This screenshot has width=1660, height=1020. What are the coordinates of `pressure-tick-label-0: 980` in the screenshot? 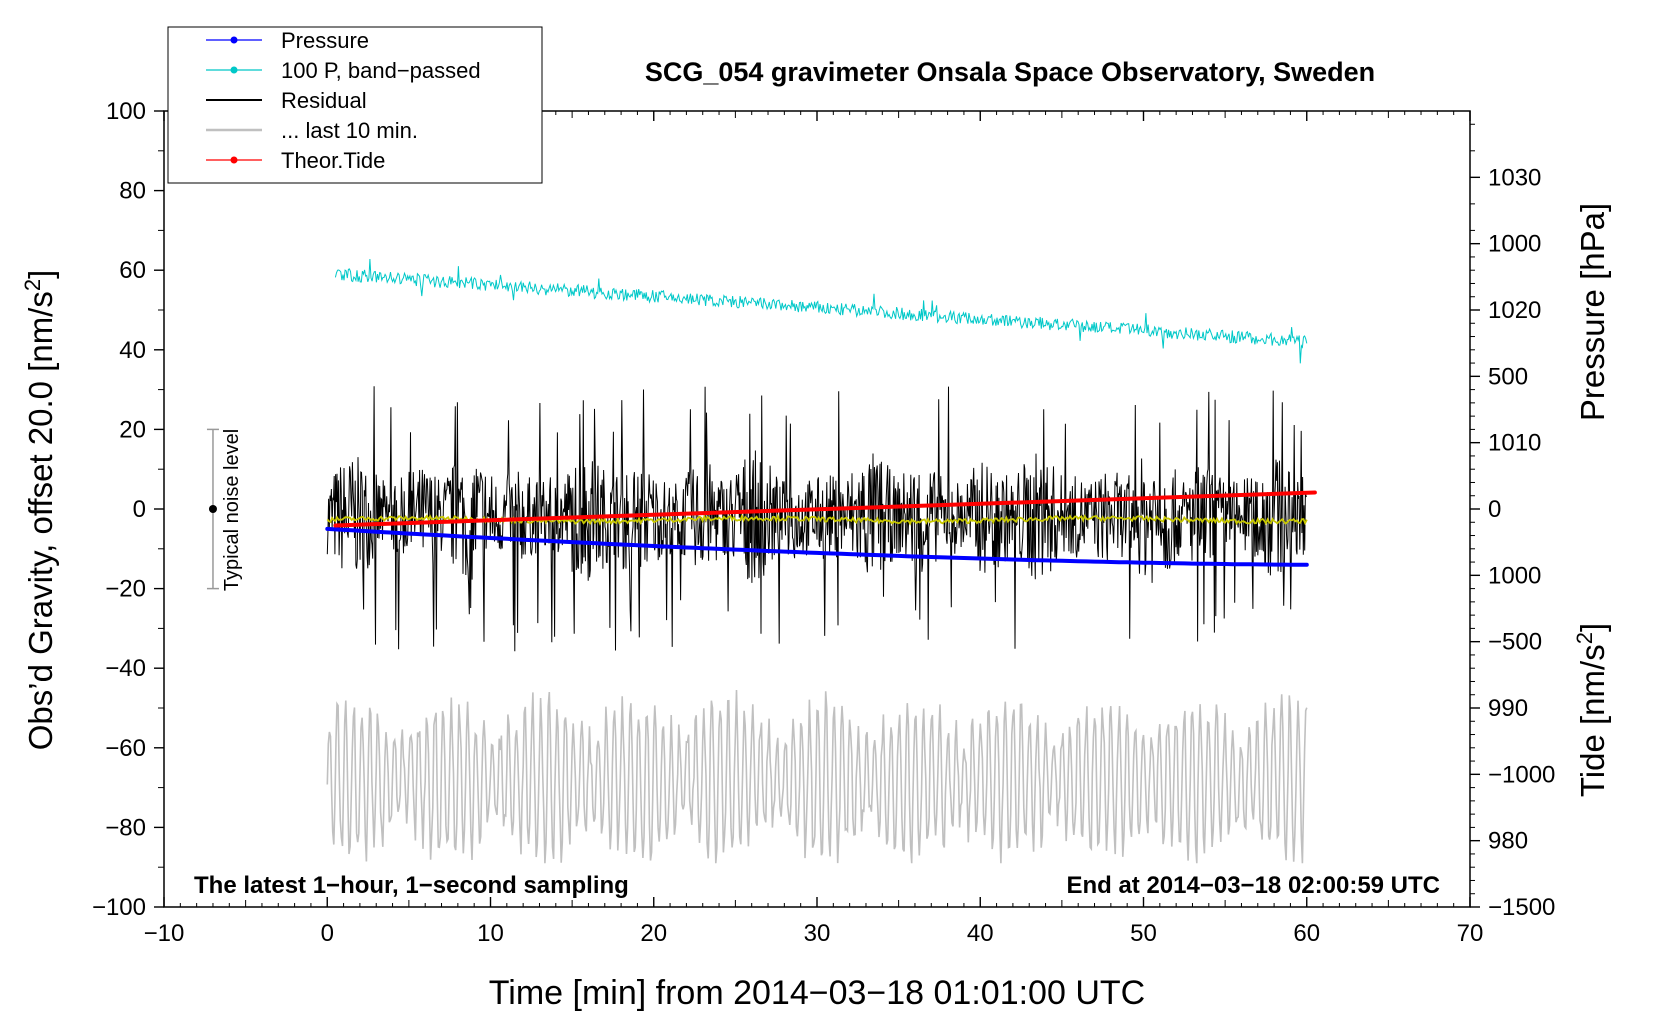 It's located at (1508, 841).